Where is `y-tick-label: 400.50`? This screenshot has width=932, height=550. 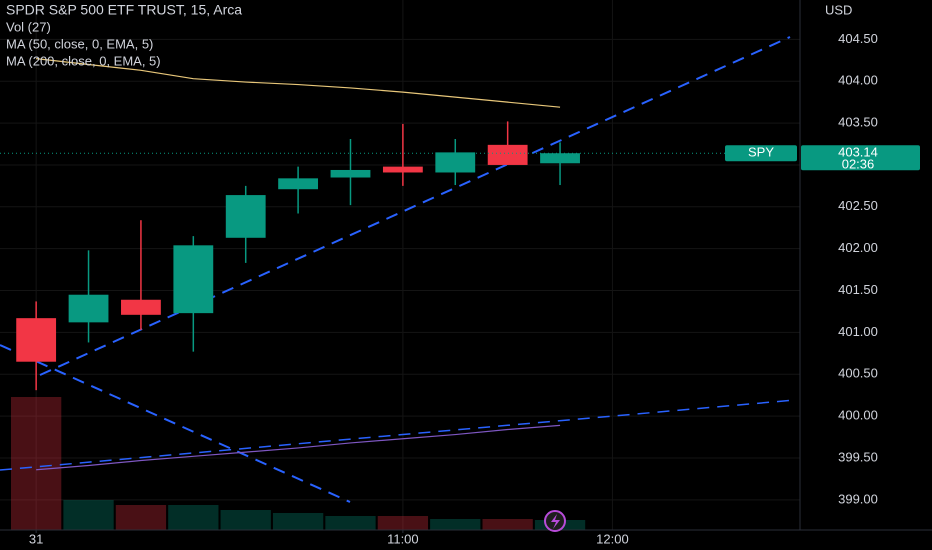 y-tick-label: 400.50 is located at coordinates (858, 373).